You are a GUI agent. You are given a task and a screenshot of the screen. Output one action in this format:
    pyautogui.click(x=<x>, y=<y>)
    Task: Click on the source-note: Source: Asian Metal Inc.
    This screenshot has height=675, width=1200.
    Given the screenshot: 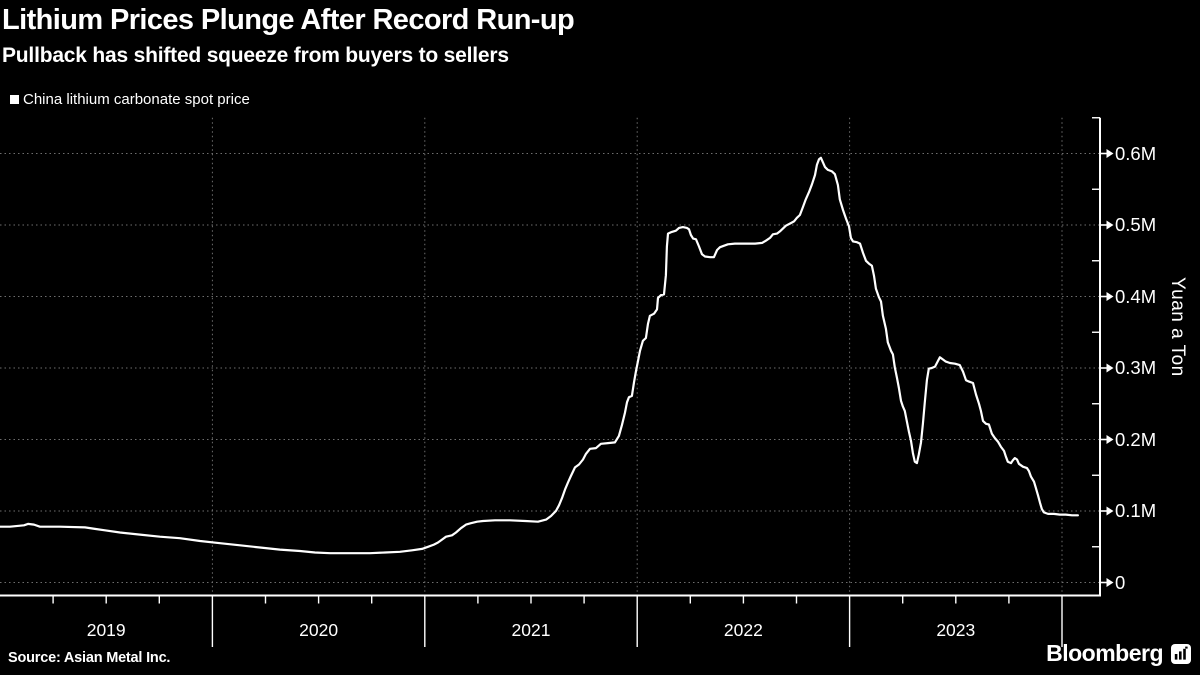 What is the action you would take?
    pyautogui.click(x=89, y=658)
    